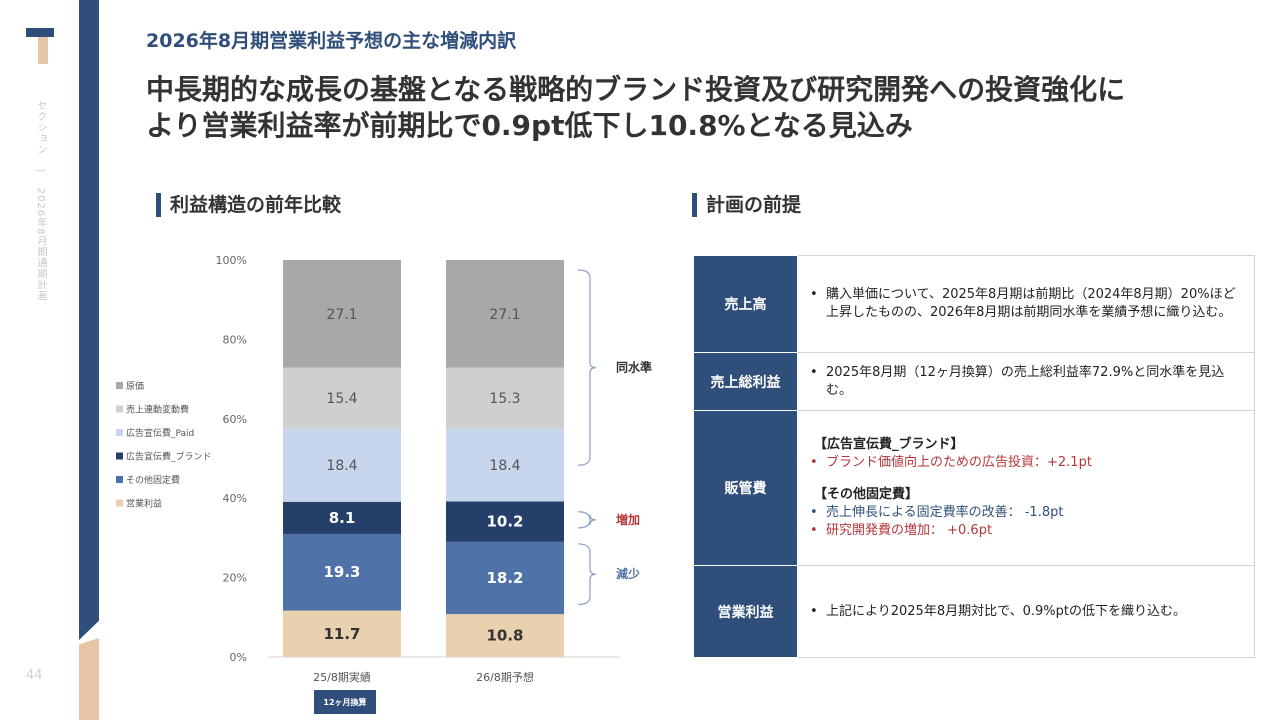 This screenshot has height=720, width=1280. I want to click on bar-value-label: 10.8, so click(504, 636).